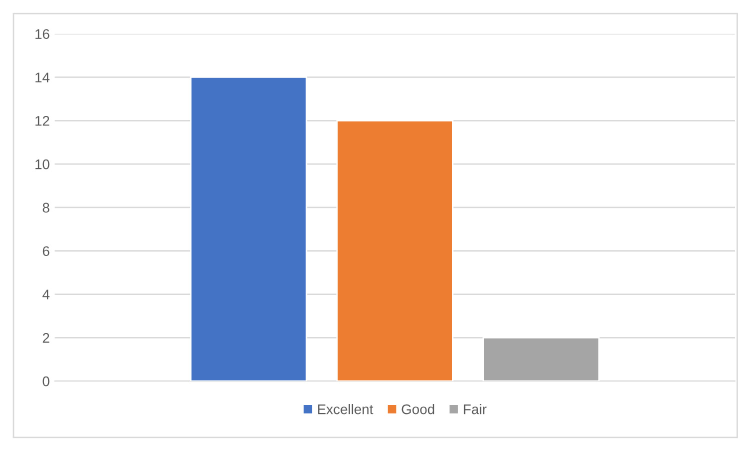 This screenshot has width=750, height=451. I want to click on legend-label: Good, so click(418, 409).